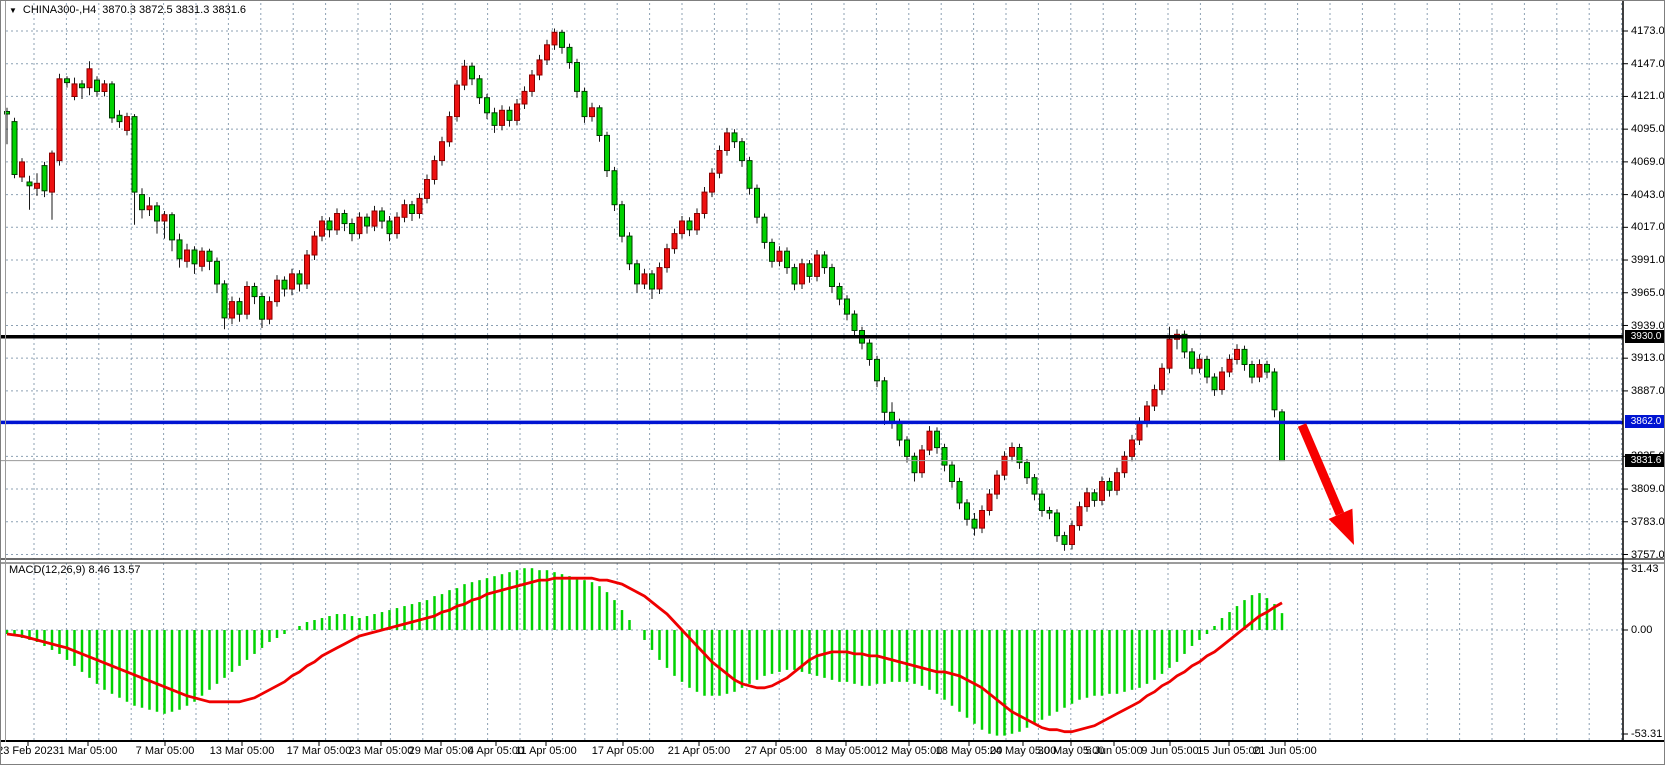  What do you see at coordinates (1648, 521) in the screenshot?
I see `price-axis-label: 3783.0` at bounding box center [1648, 521].